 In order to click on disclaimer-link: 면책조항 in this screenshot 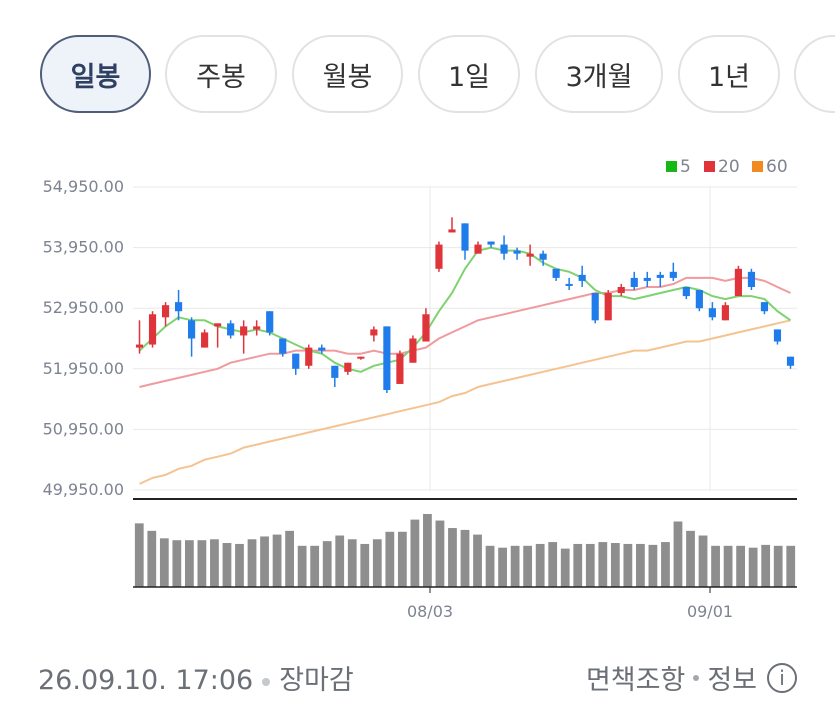, I will do `click(635, 680)`.